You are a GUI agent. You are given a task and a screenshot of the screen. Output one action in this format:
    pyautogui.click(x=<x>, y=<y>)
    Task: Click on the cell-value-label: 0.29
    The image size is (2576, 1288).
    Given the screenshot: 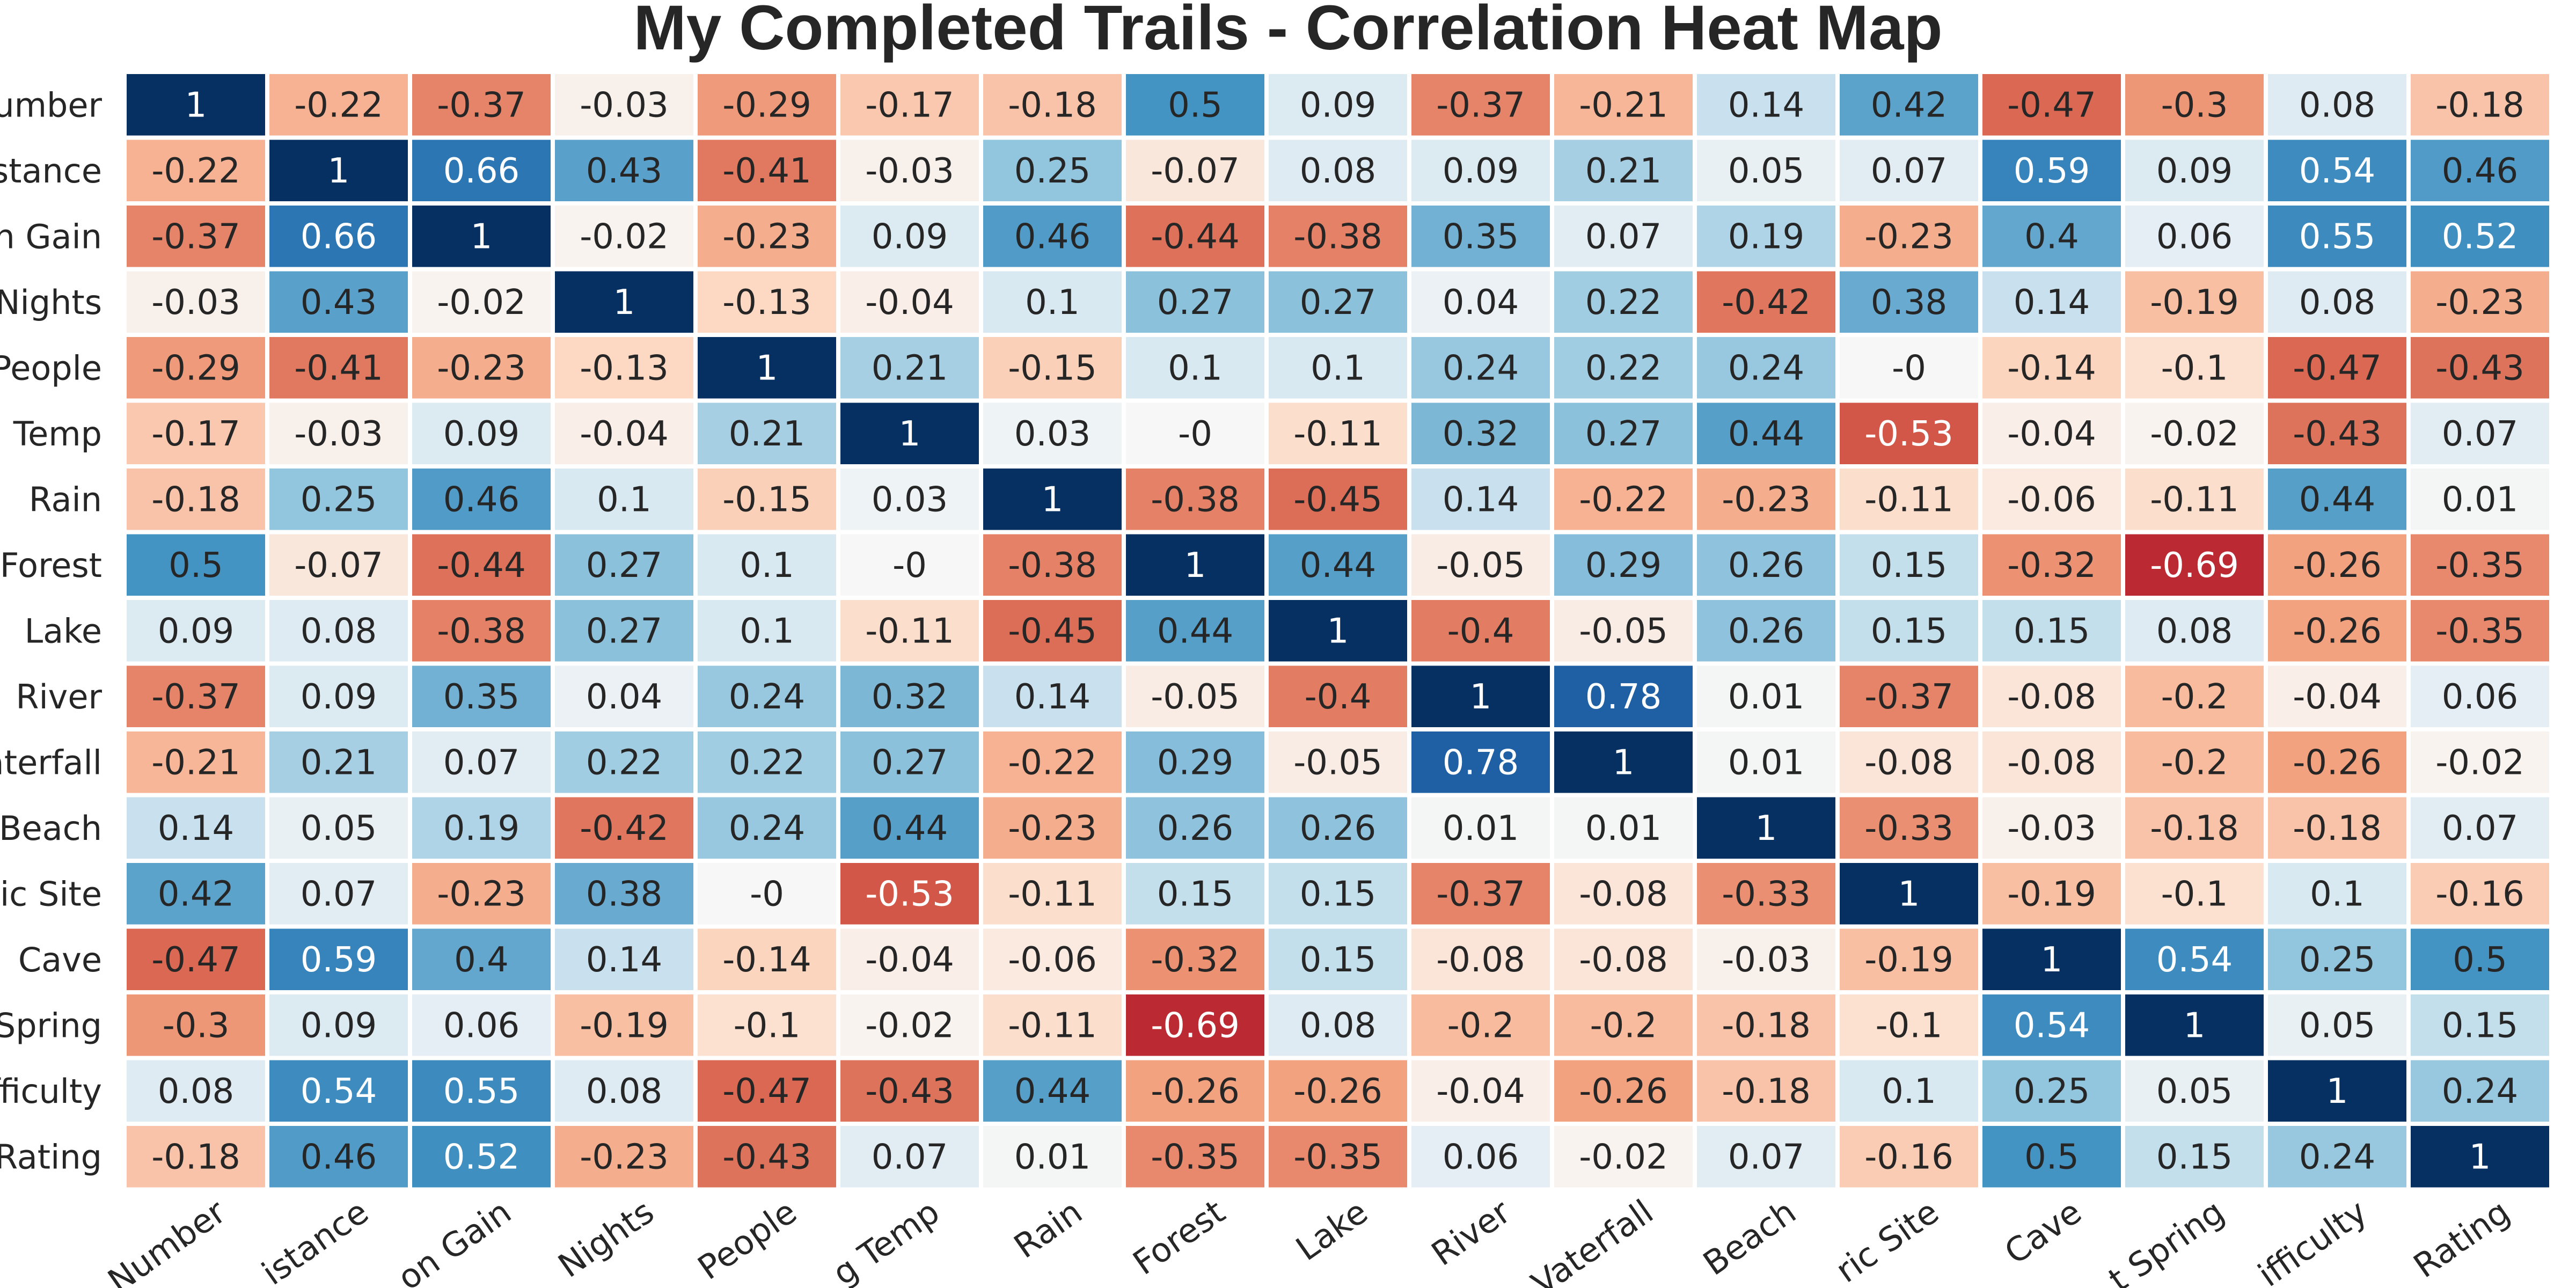 What is the action you would take?
    pyautogui.click(x=1623, y=566)
    